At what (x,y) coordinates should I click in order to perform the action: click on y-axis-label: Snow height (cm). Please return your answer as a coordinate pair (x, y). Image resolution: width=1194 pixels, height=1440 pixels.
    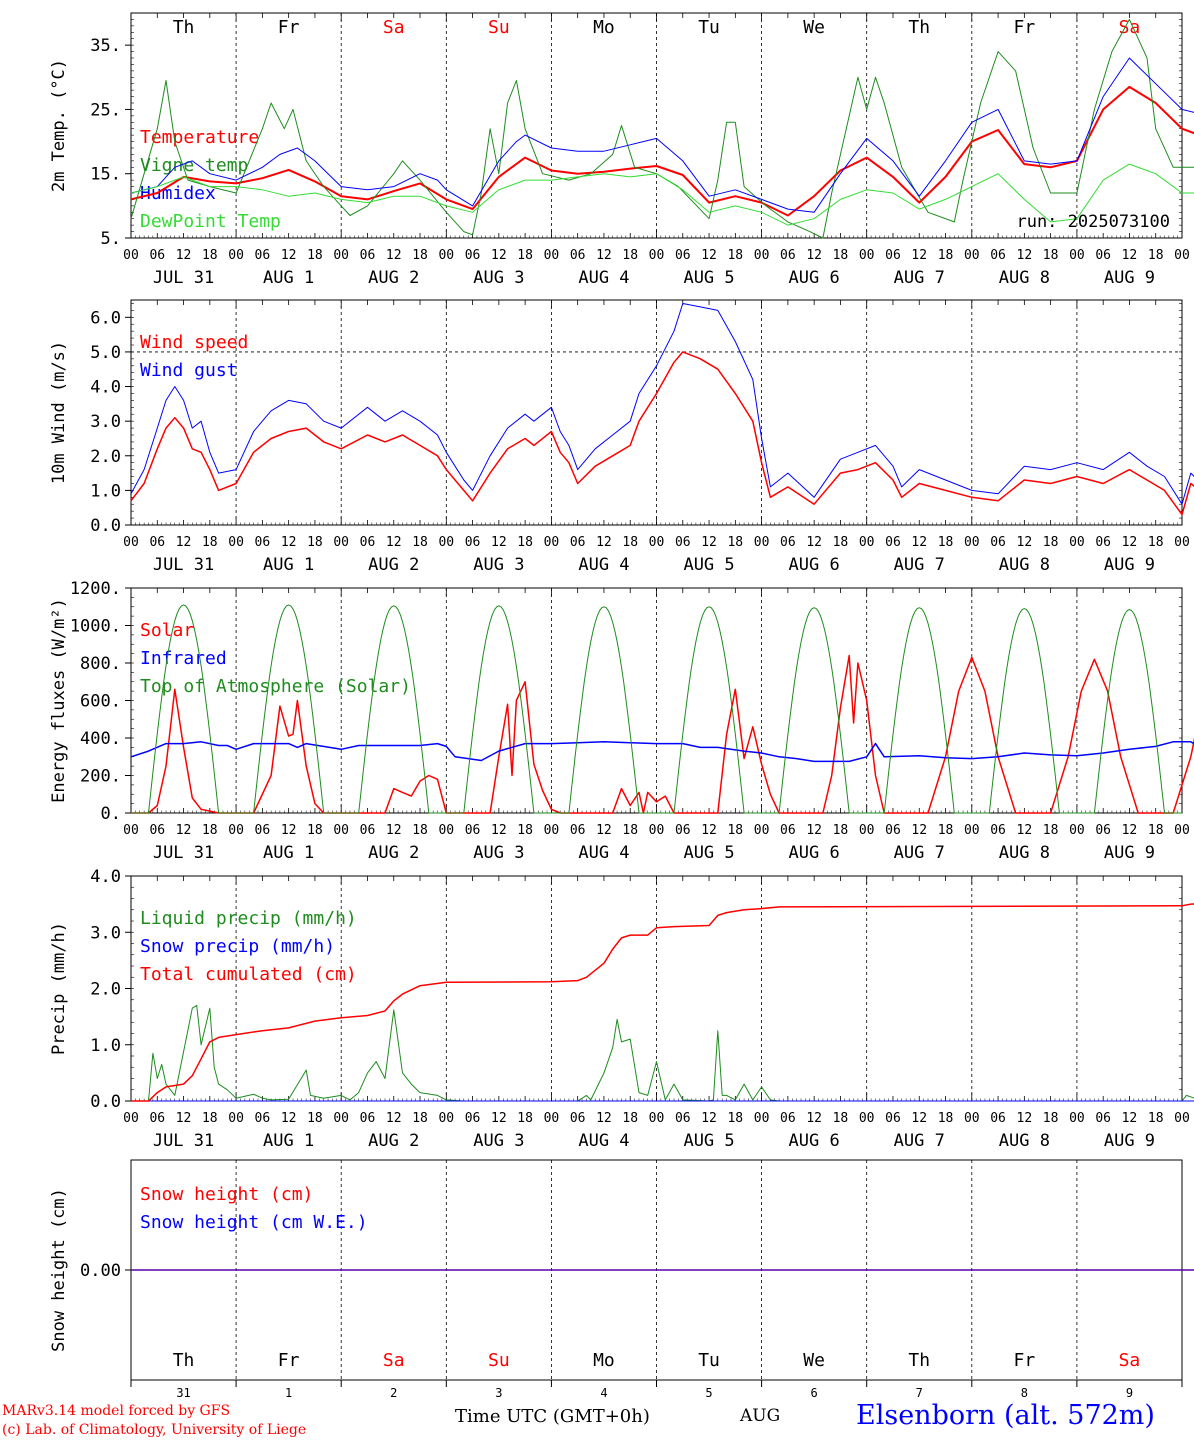
    Looking at the image, I should click on (59, 1270).